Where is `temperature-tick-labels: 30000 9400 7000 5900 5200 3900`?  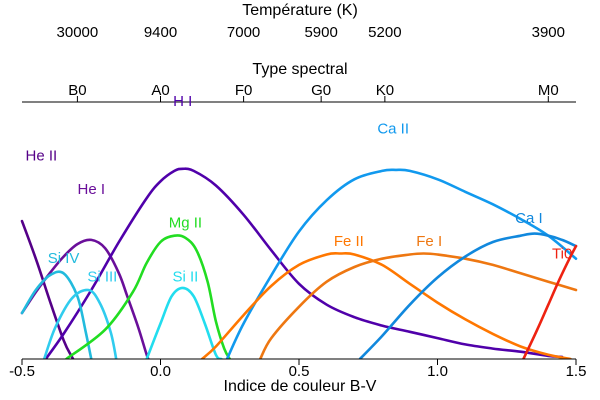 temperature-tick-labels: 30000 9400 7000 5900 5200 3900 is located at coordinates (311, 32).